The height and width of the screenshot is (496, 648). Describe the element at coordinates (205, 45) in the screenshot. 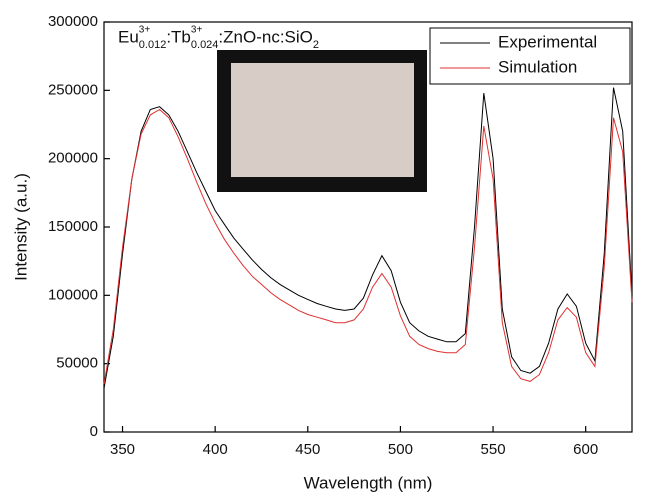

I see `title-subscript: 0.024` at that location.